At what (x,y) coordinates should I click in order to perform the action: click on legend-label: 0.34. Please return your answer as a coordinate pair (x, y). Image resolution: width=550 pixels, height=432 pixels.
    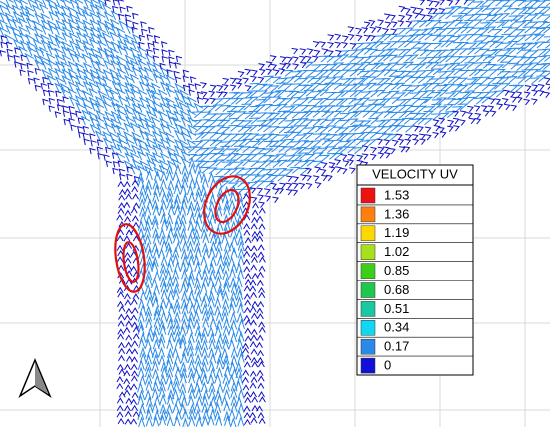
    Looking at the image, I should click on (396, 327).